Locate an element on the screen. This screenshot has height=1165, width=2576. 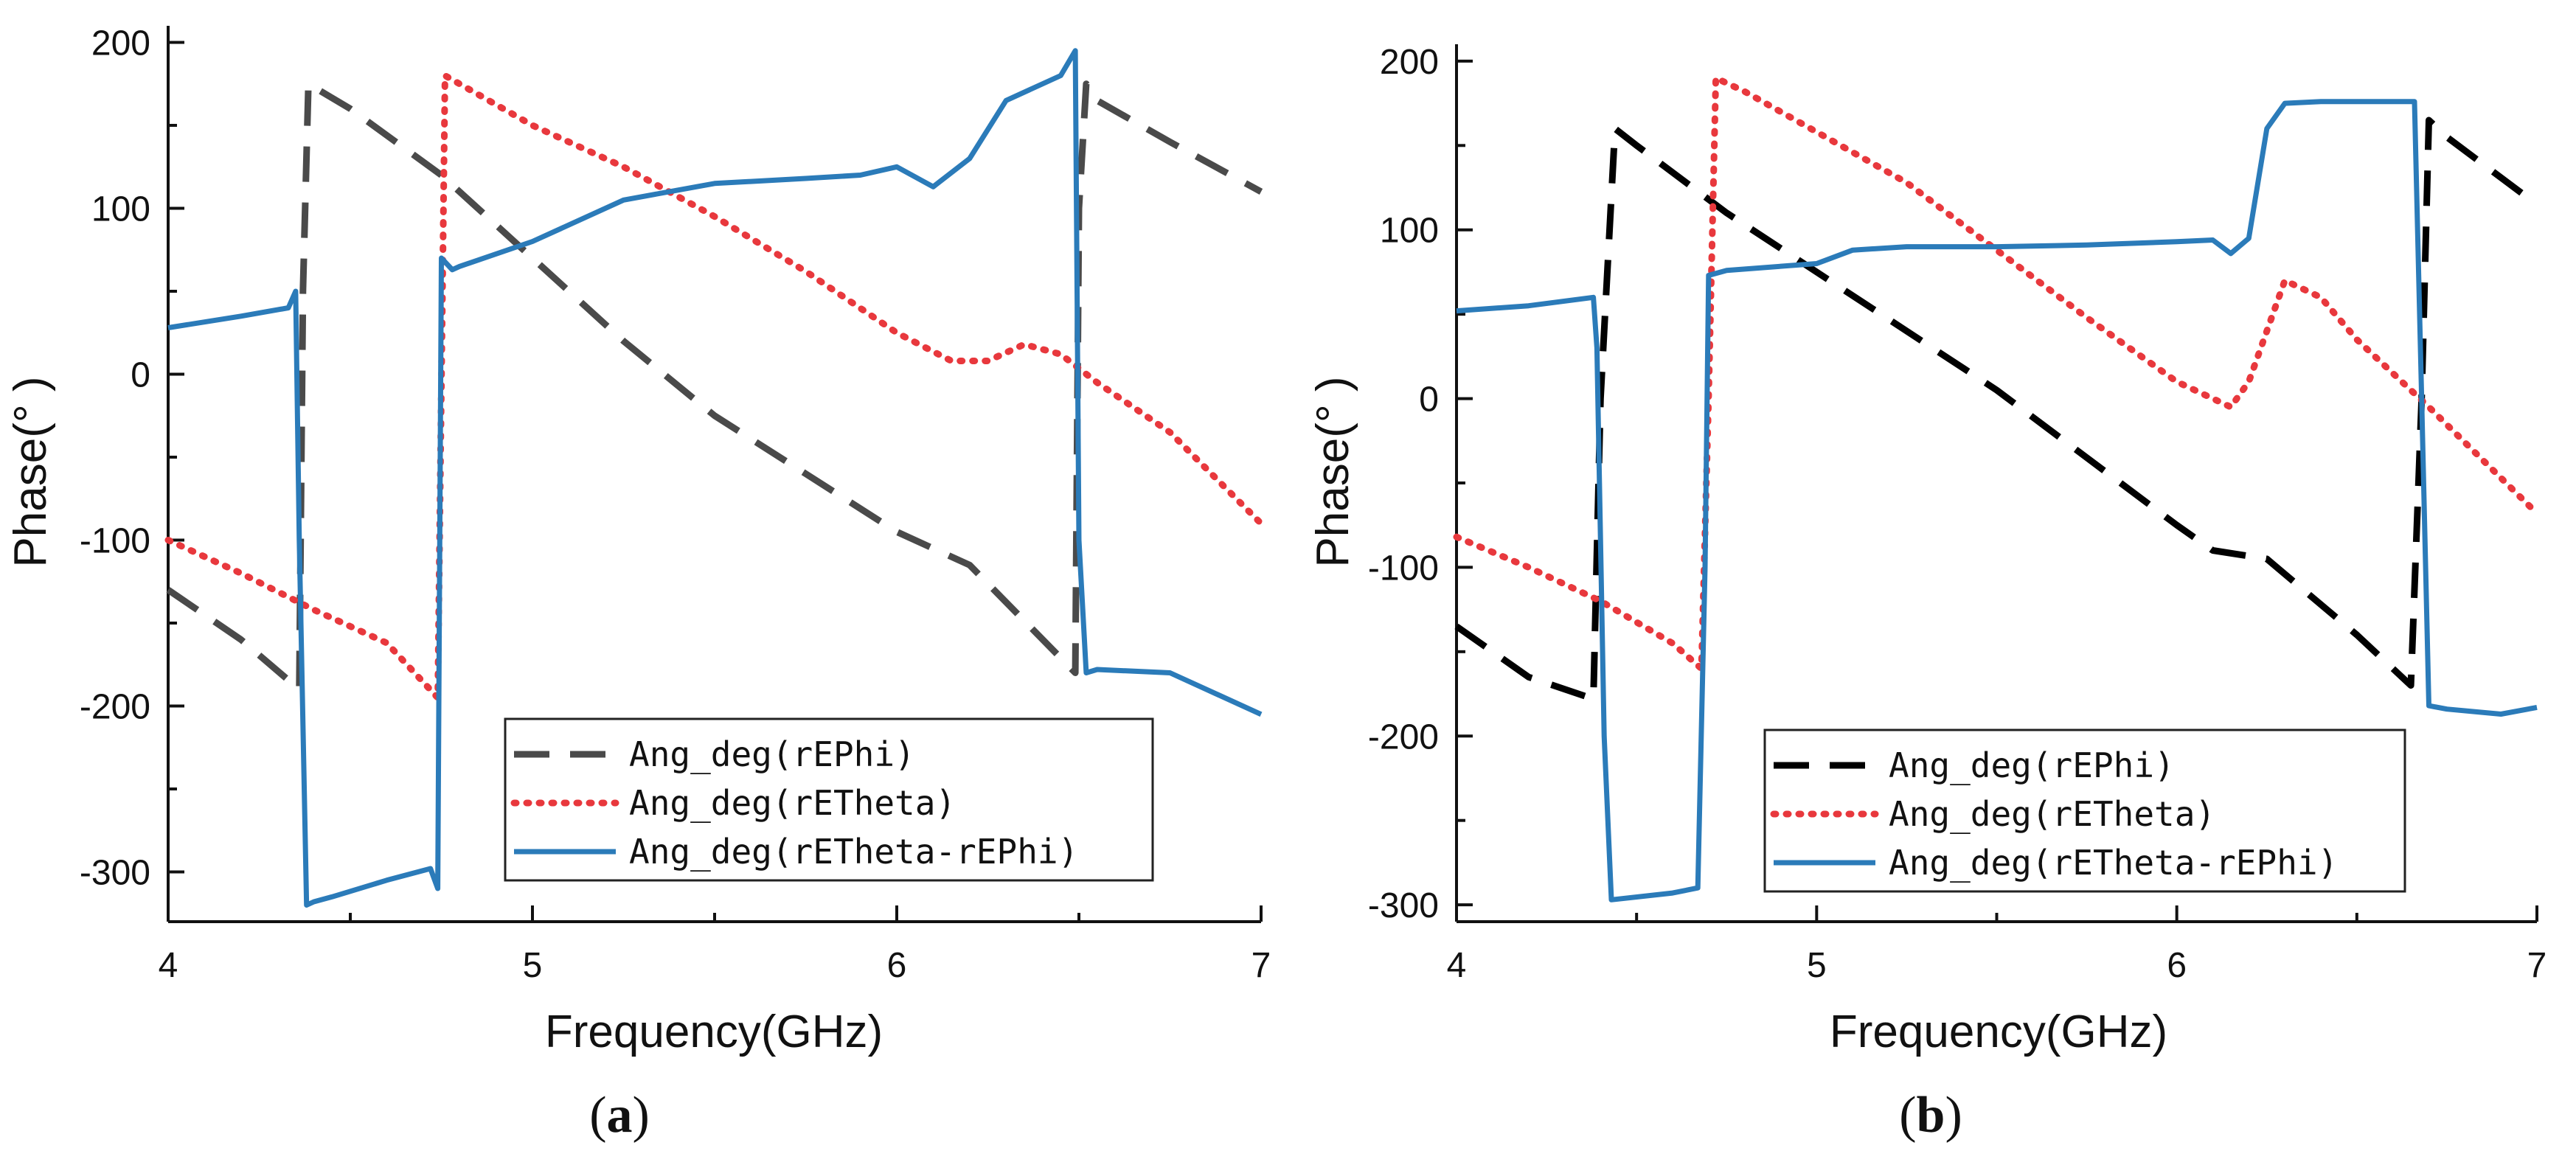
panel-a-caption-letter: a is located at coordinates (620, 1116).